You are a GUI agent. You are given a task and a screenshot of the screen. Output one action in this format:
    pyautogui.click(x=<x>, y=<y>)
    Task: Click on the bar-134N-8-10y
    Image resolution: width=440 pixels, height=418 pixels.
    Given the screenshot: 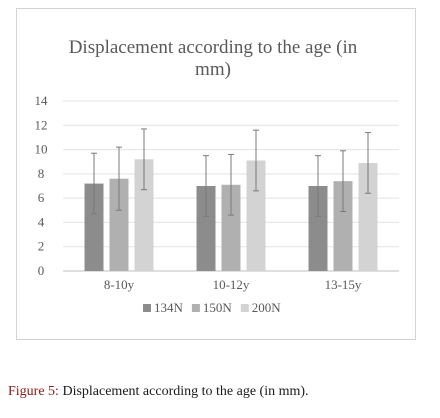 What is the action you would take?
    pyautogui.click(x=94, y=227)
    